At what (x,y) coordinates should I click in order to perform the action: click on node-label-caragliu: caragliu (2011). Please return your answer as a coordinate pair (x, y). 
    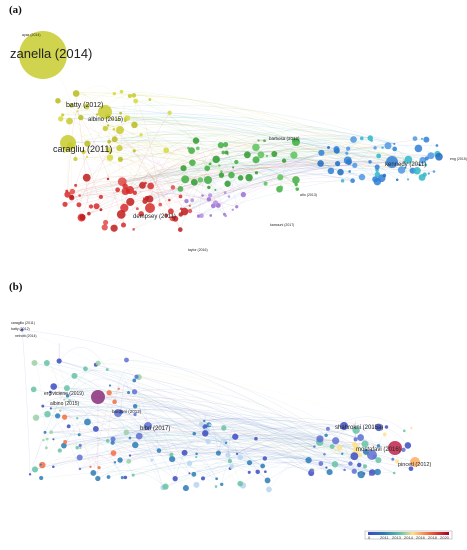
    Looking at the image, I should click on (82, 149).